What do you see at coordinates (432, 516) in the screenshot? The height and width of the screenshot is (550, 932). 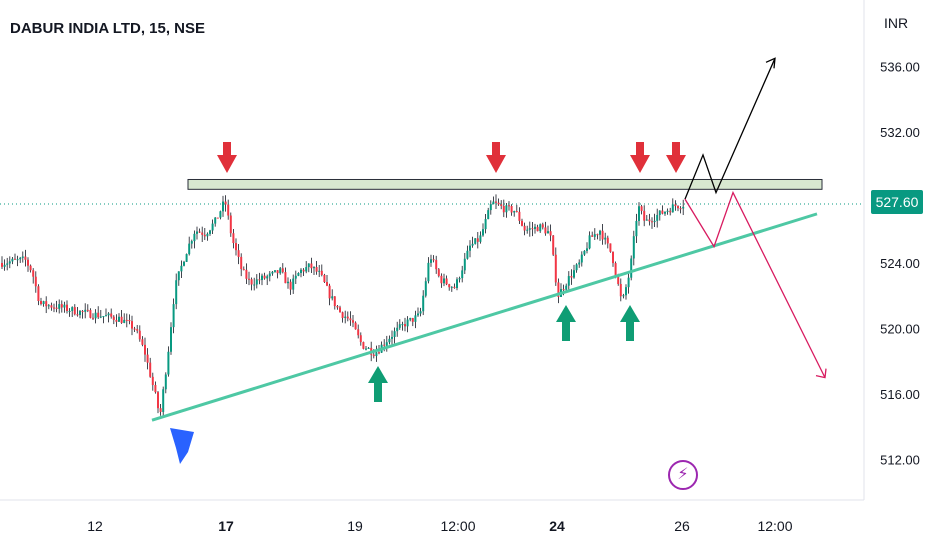 I see `time-axis: 12 17 19 12:00 24 26 12:00` at bounding box center [432, 516].